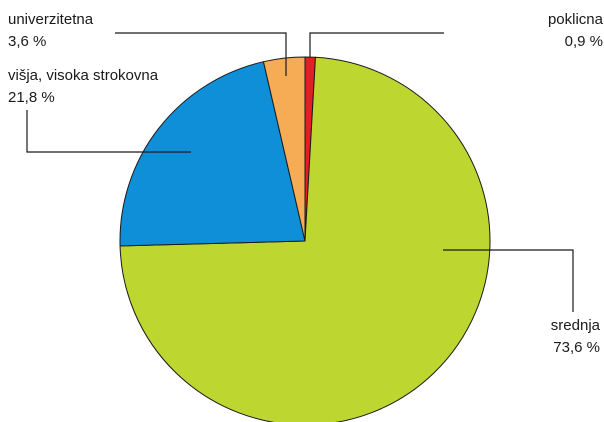  What do you see at coordinates (284, 149) in the screenshot?
I see `pie-slice-univerzitetna` at bounding box center [284, 149].